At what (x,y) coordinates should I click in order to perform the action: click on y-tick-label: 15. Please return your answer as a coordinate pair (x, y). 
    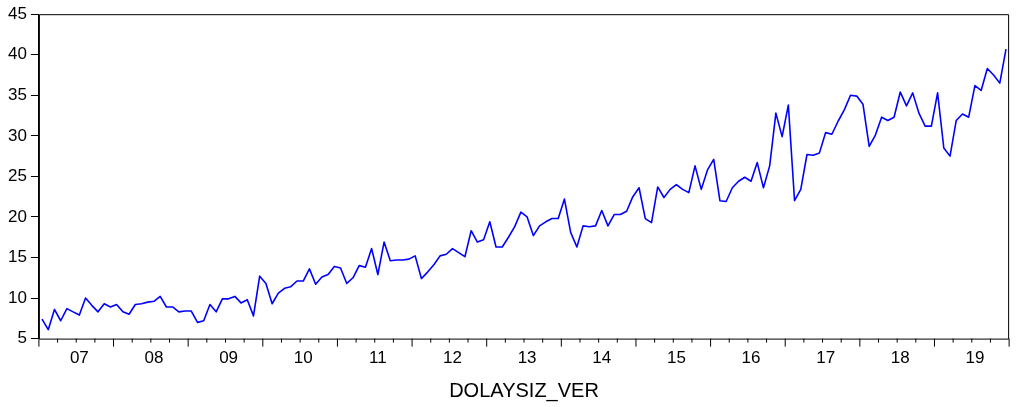
    Looking at the image, I should click on (17, 257).